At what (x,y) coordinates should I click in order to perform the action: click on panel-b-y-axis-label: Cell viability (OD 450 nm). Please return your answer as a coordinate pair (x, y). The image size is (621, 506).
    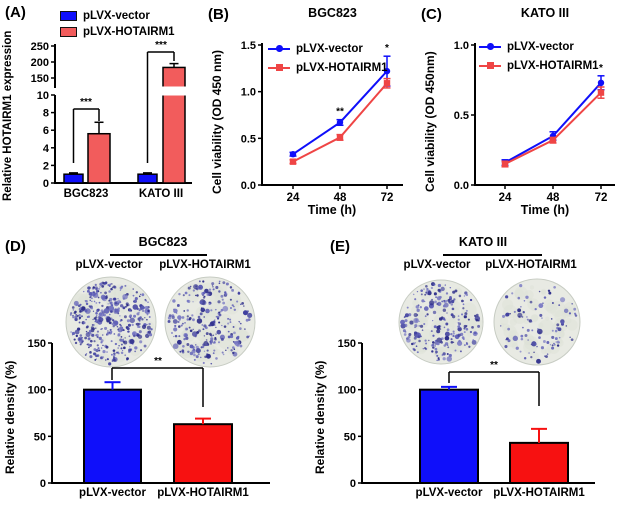
    Looking at the image, I should click on (217, 122).